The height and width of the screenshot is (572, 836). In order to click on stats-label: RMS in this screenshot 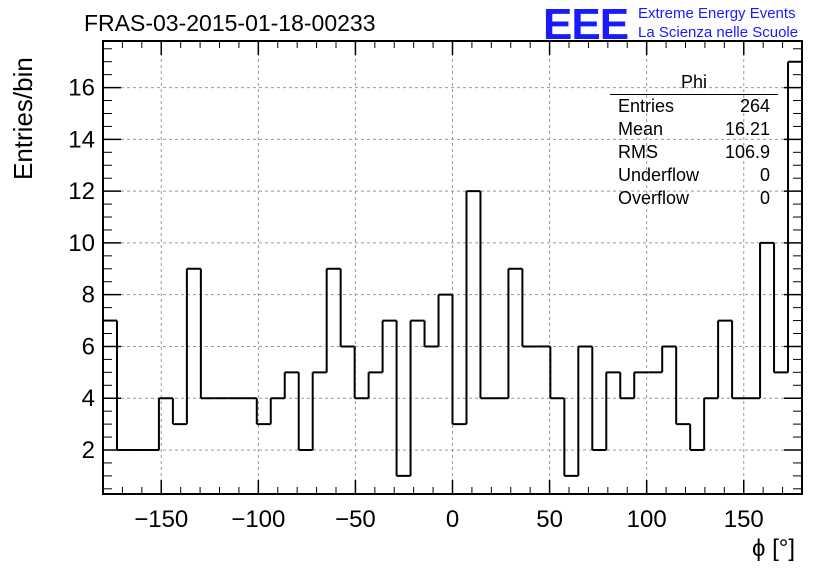, I will do `click(638, 152)`.